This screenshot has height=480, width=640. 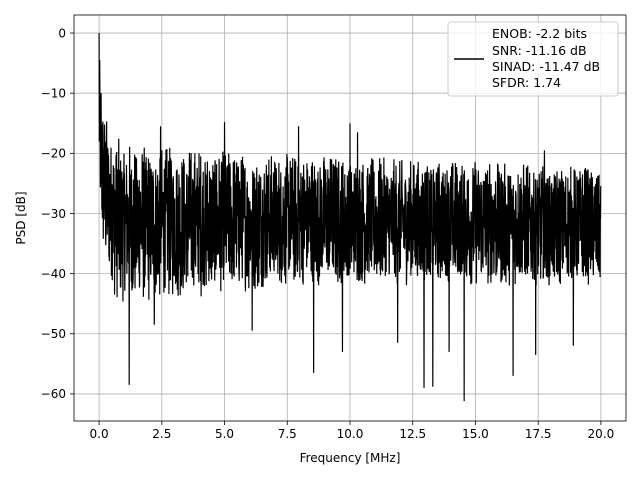 I want to click on y-tick-label-4: −40, so click(x=53, y=274).